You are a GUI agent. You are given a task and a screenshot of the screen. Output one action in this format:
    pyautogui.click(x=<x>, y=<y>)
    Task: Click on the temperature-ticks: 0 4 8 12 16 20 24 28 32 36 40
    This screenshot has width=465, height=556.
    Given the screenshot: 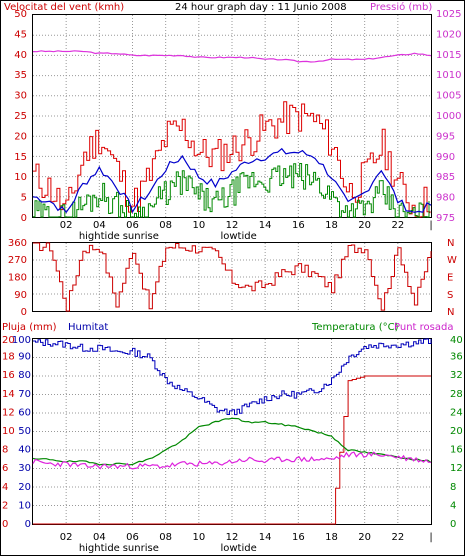 What is the action you would take?
    pyautogui.click(x=456, y=432)
    